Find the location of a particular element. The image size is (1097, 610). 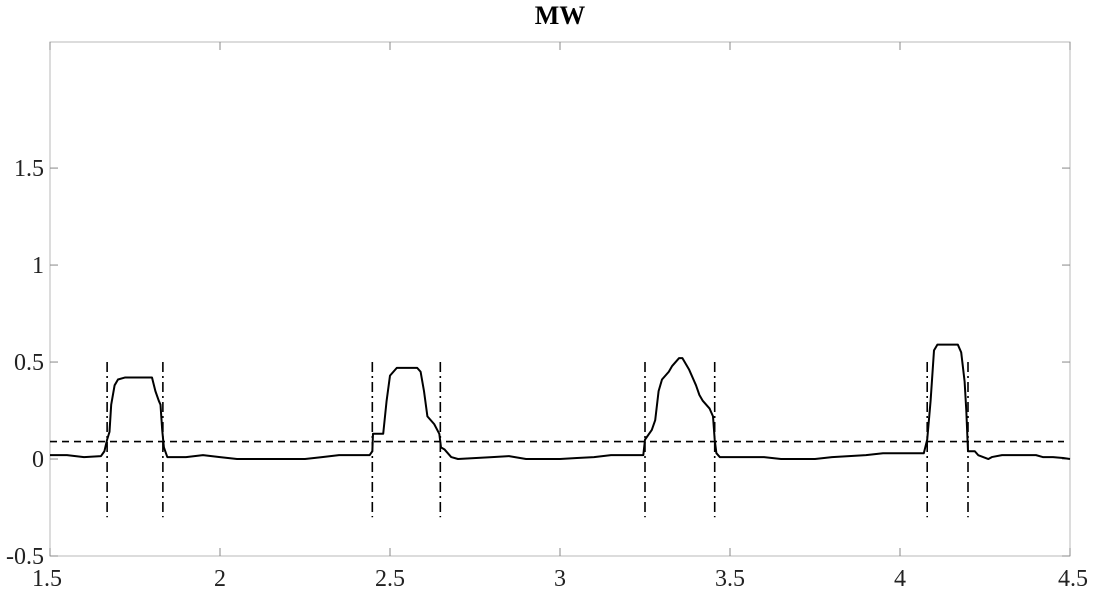

x-tick-label: 2.5 is located at coordinates (390, 579).